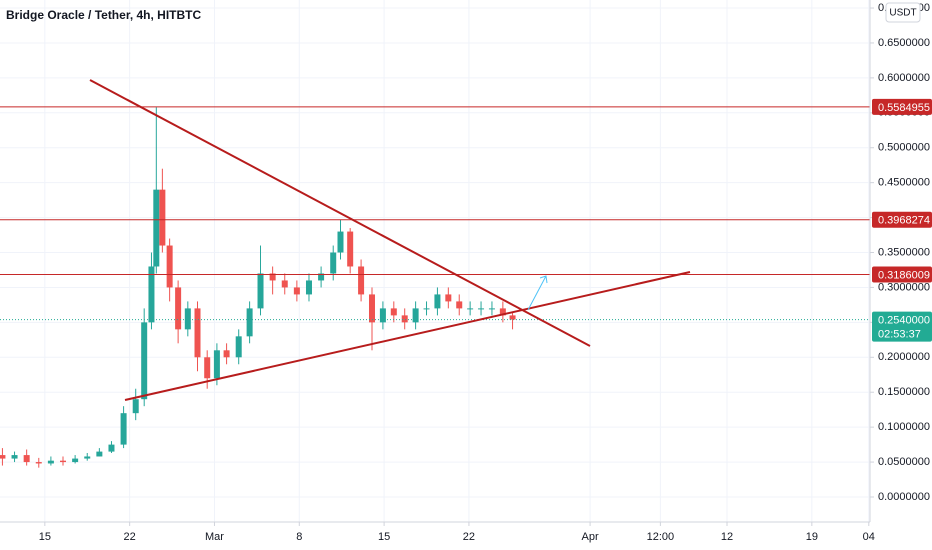 This screenshot has height=550, width=932. I want to click on currency-box, so click(903, 12).